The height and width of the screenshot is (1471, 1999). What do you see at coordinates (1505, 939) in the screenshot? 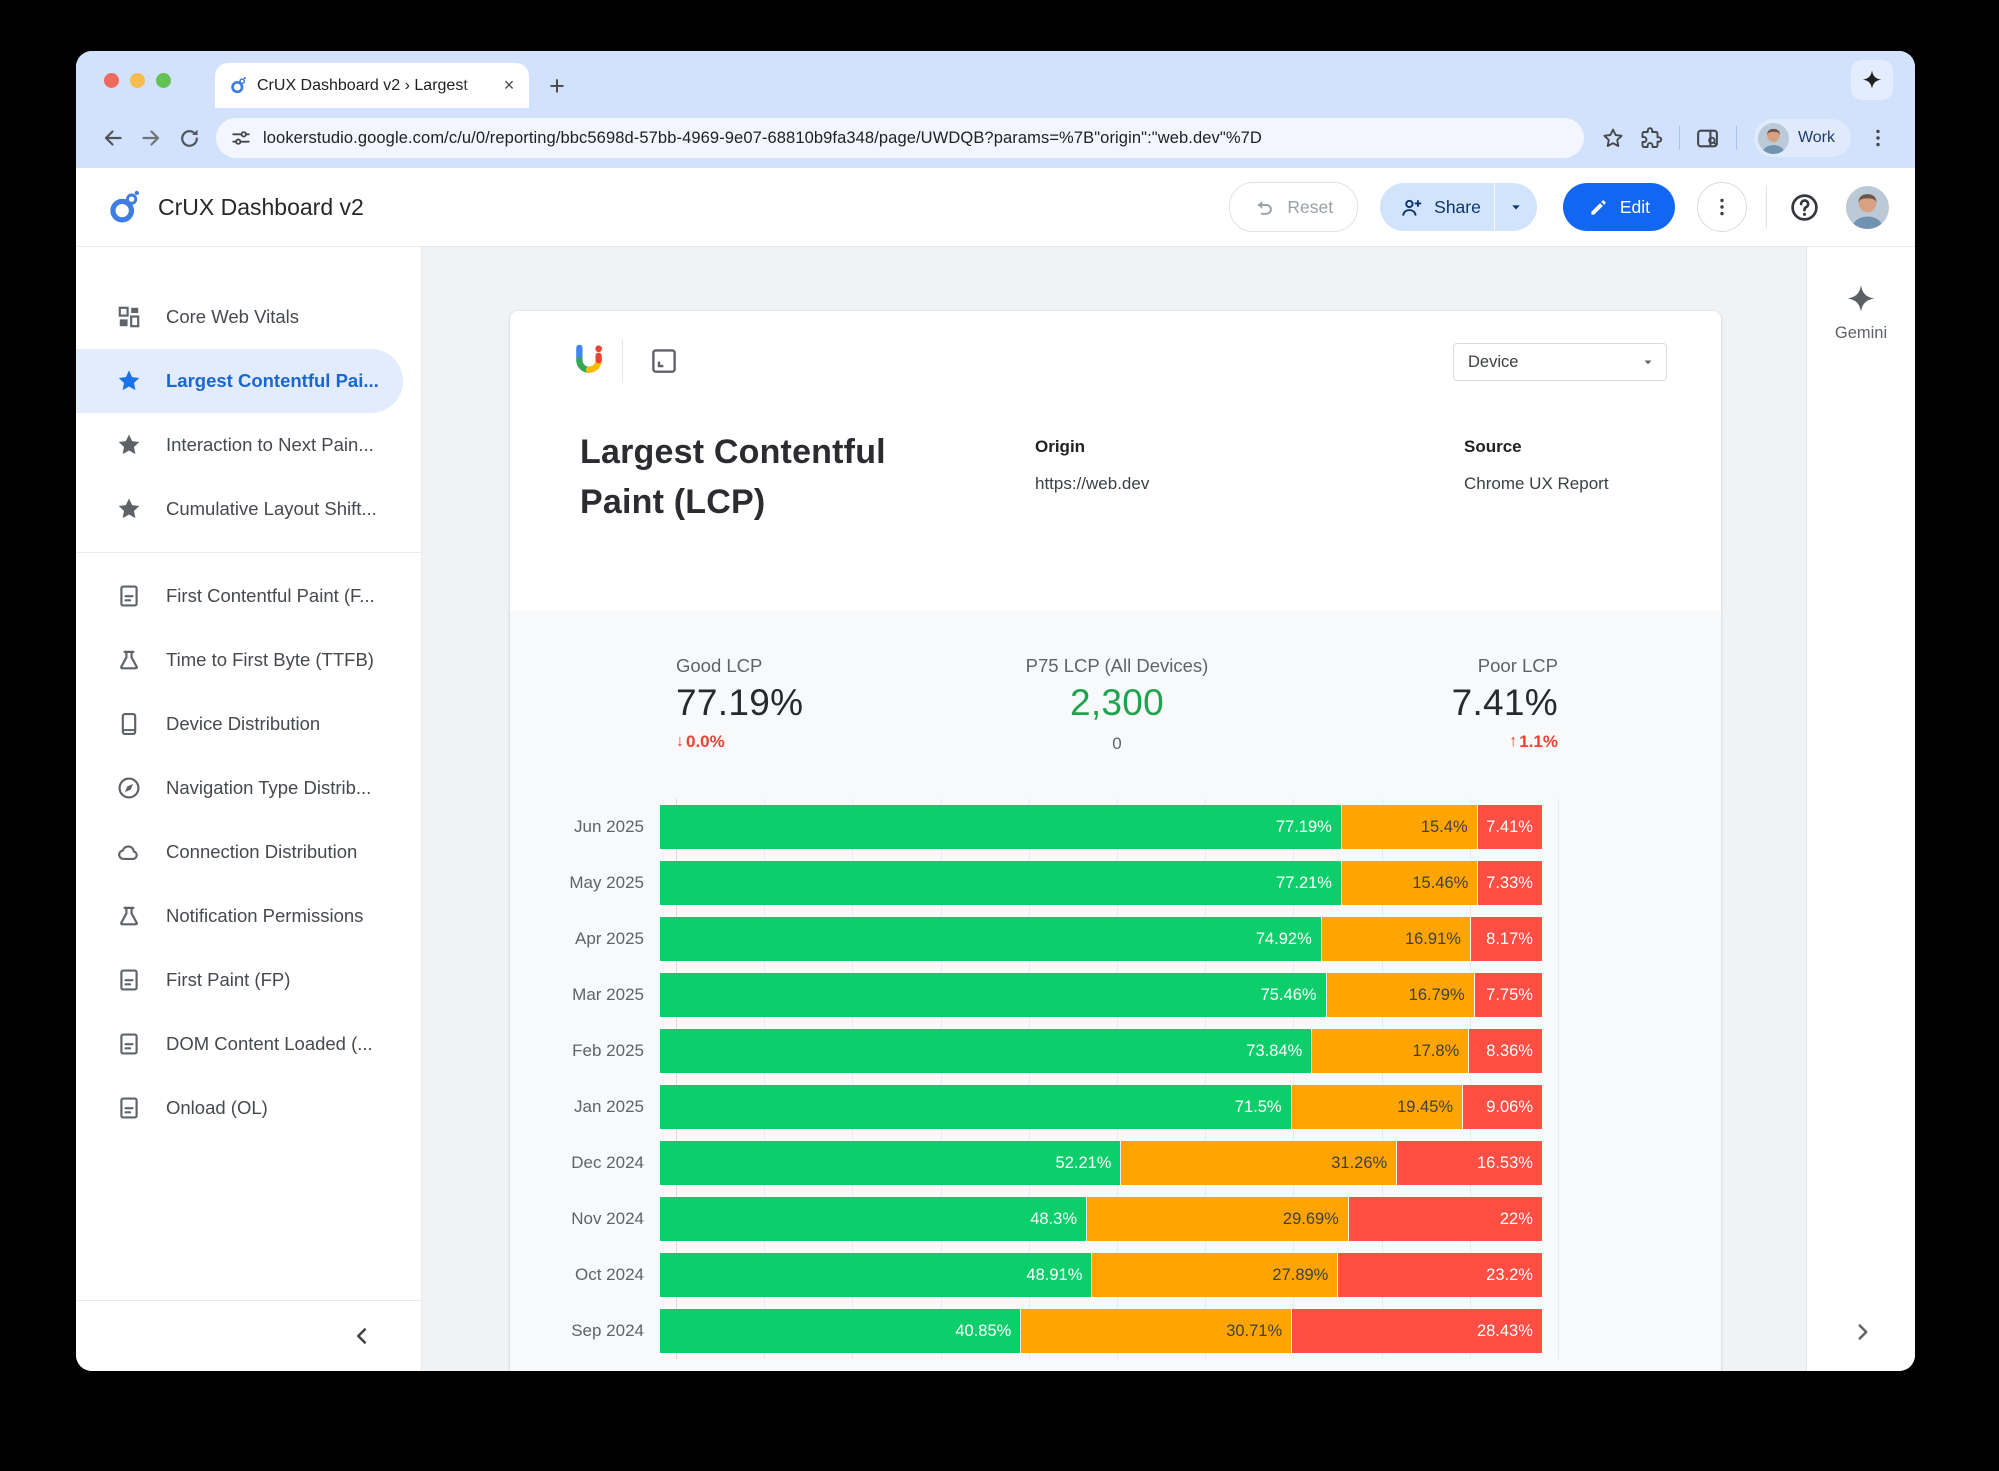
I see `bar-segment-poor: 8.17%` at bounding box center [1505, 939].